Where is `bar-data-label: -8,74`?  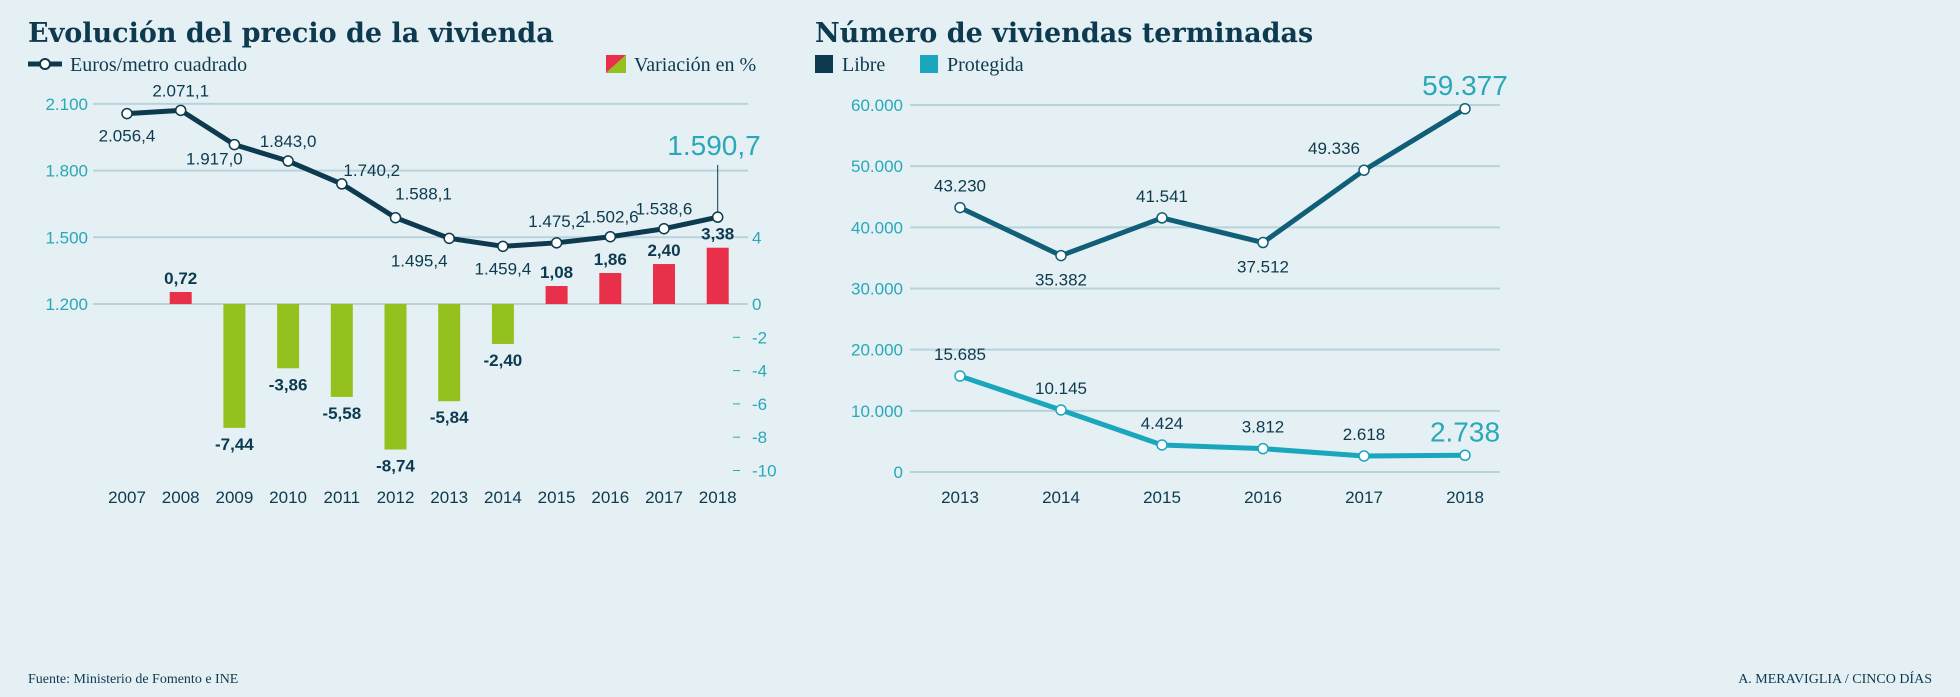
bar-data-label: -8,74 is located at coordinates (395, 466).